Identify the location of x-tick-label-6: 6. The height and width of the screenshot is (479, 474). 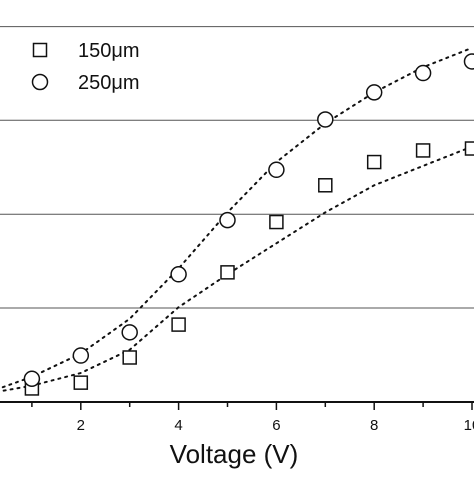
(276, 425).